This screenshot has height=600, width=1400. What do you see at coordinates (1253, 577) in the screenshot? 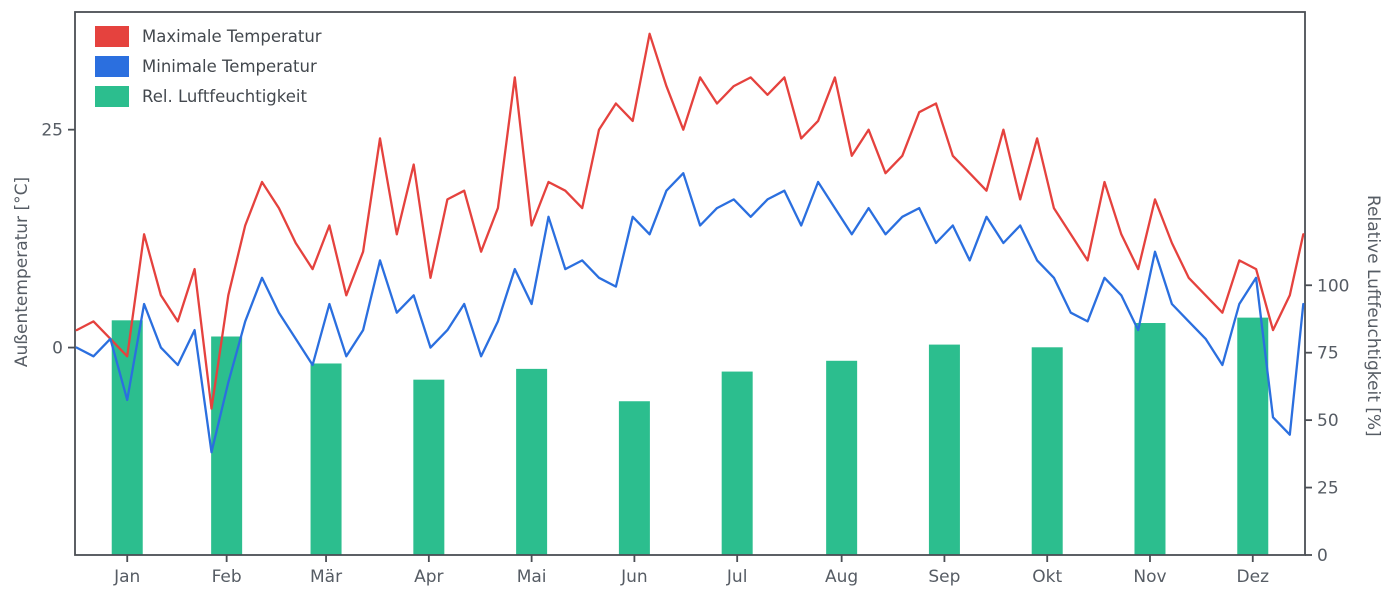
I see `tick-label: Dez` at bounding box center [1253, 577].